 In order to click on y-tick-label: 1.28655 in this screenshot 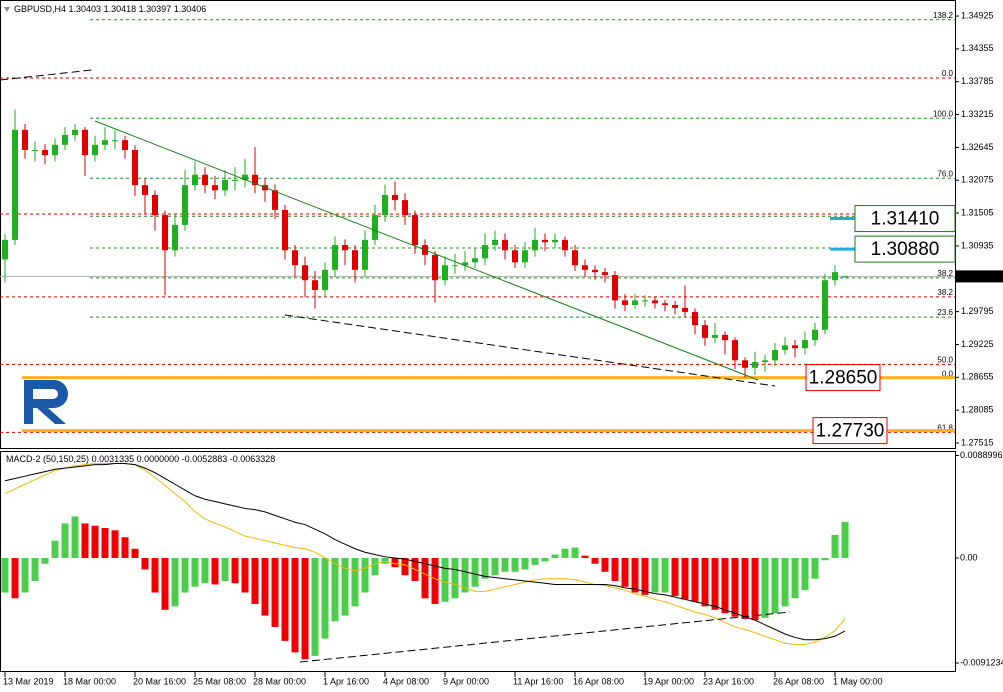, I will do `click(977, 377)`.